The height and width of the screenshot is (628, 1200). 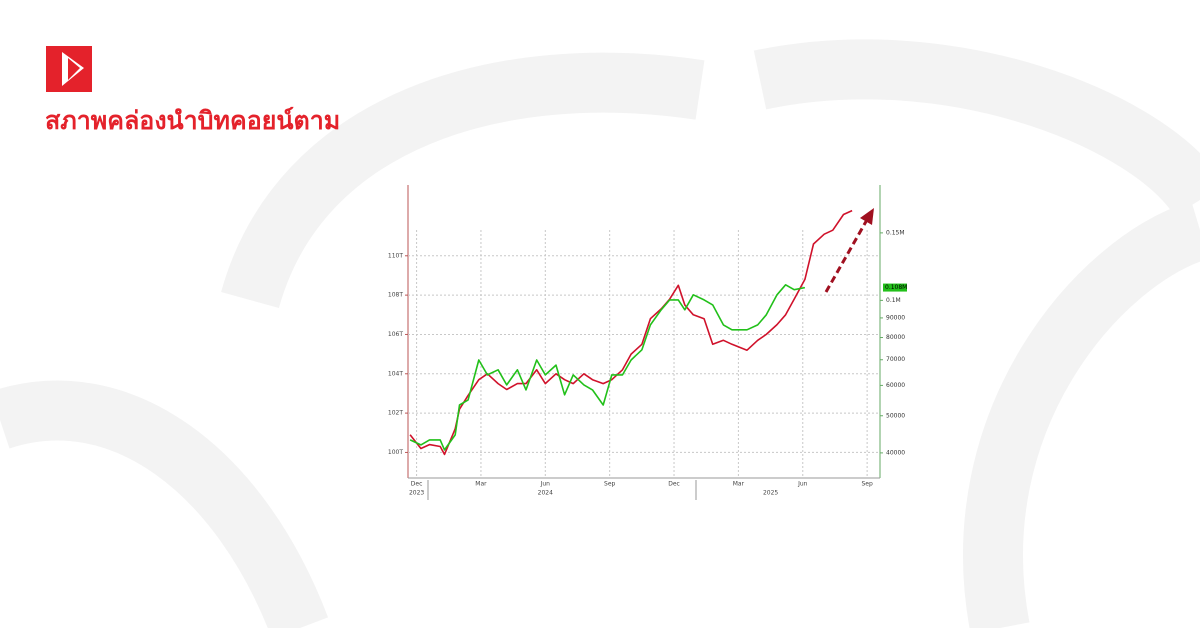 I want to click on y-tick-label: 110T, so click(x=395, y=255).